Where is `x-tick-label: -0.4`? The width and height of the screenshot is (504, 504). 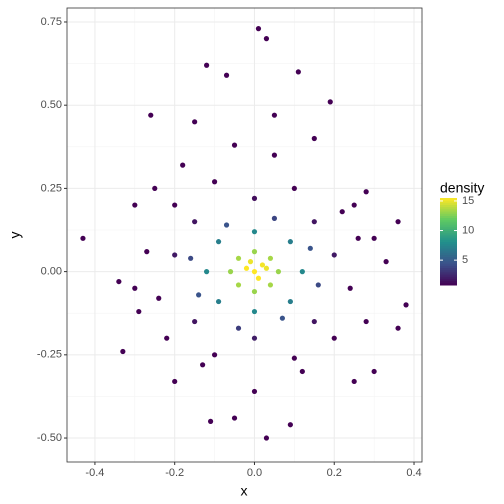 x-tick-label: -0.4 is located at coordinates (94, 473).